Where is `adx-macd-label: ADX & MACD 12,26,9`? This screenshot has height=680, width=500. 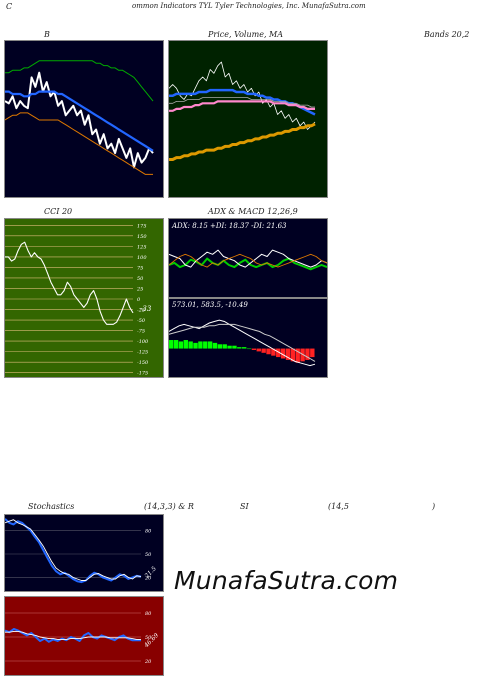
adx-macd-label: ADX & MACD 12,26,9 is located at coordinates (253, 211).